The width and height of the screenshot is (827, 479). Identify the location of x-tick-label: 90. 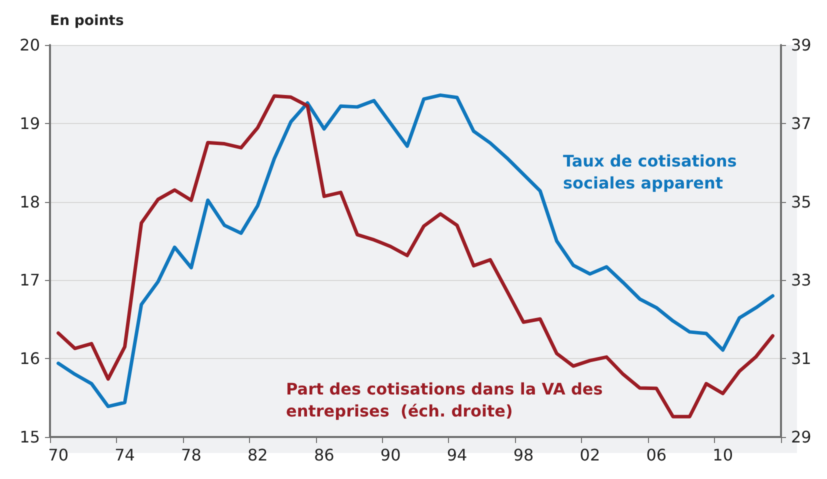
(390, 455).